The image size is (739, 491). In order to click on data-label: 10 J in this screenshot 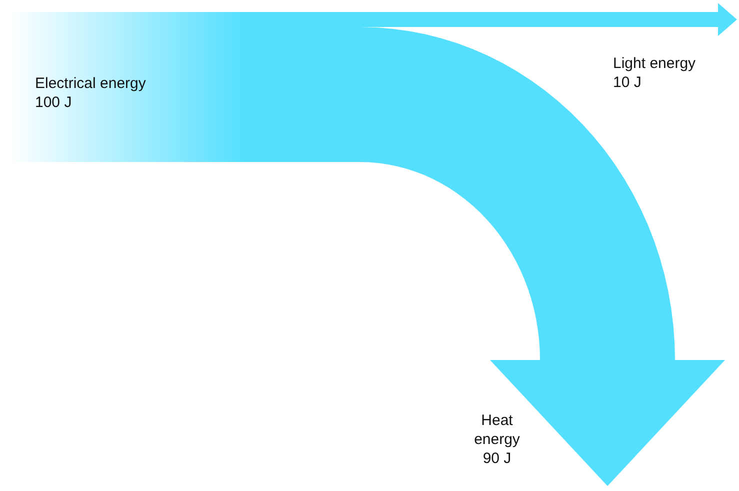, I will do `click(627, 82)`.